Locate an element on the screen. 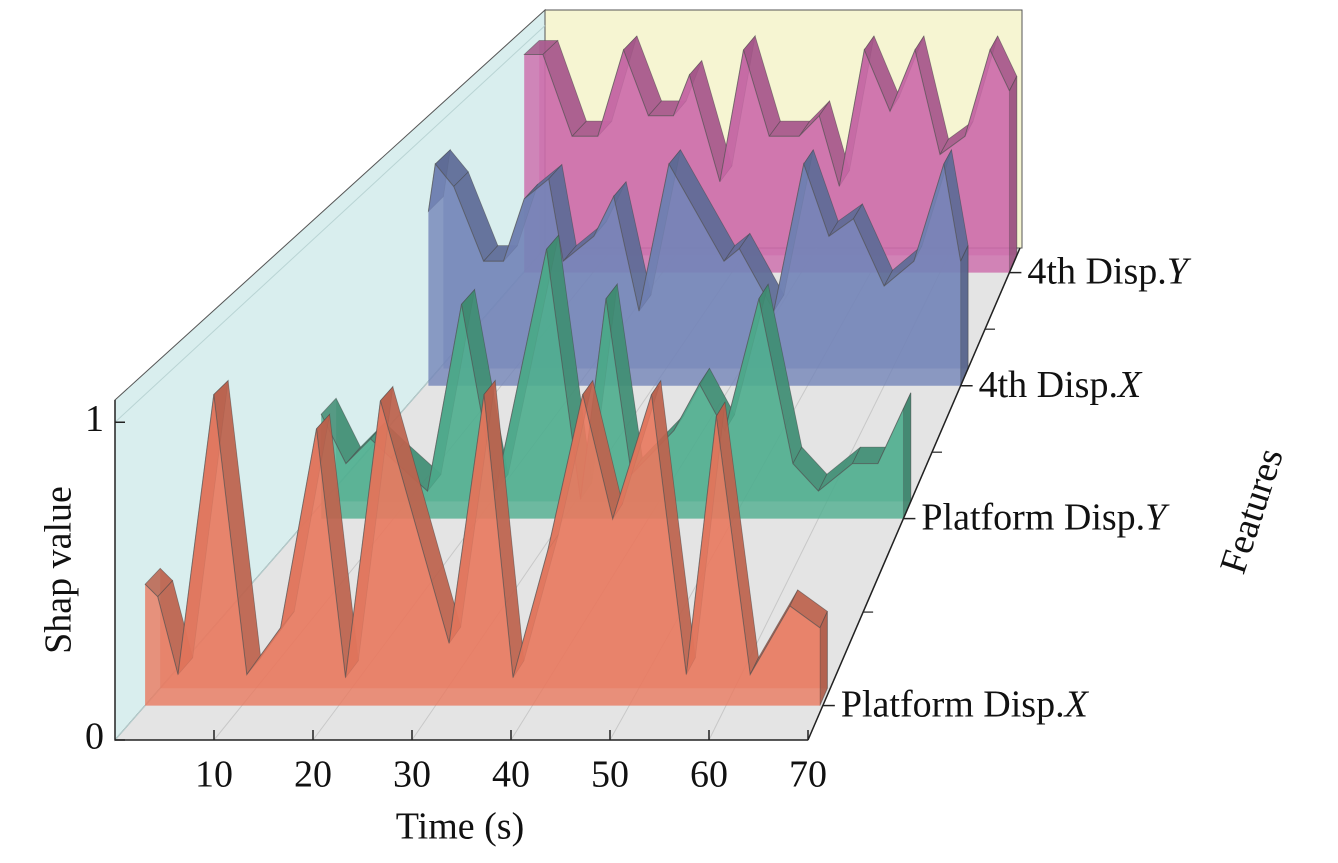 This screenshot has width=1338, height=863. x-tick-label: 10 is located at coordinates (214, 775).